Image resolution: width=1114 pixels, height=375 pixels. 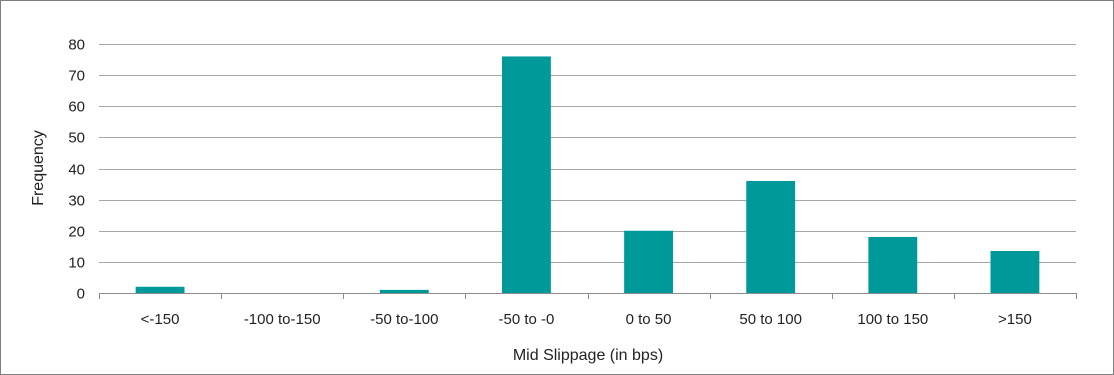 What do you see at coordinates (81, 294) in the screenshot?
I see `y-tick-label: 0` at bounding box center [81, 294].